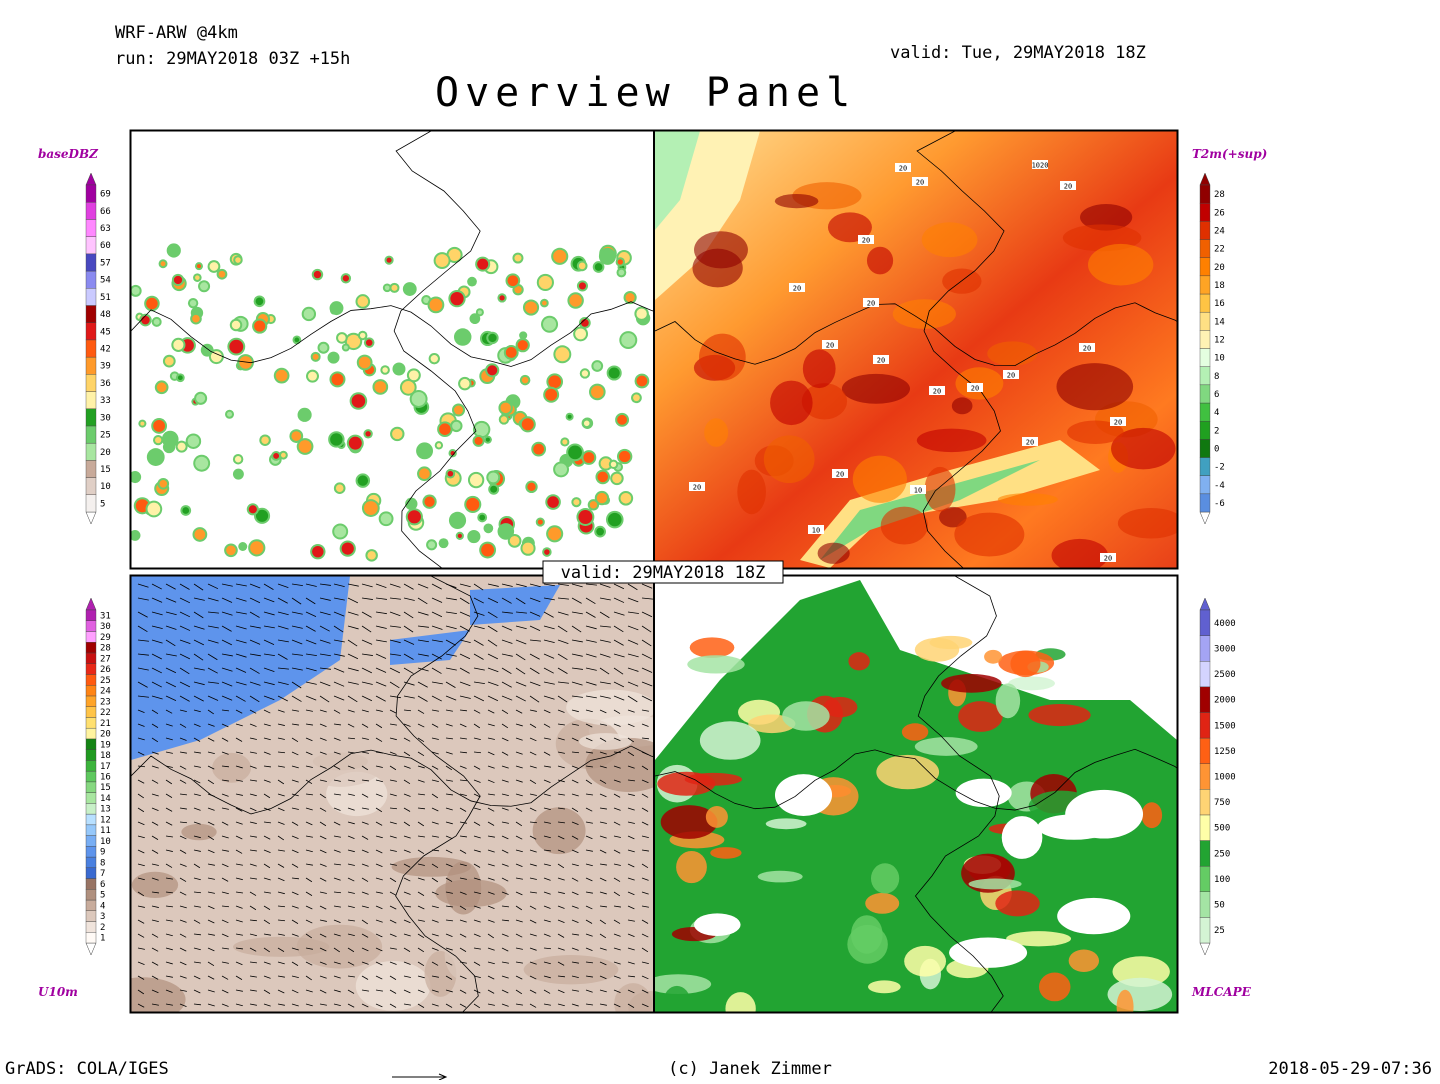 Image resolution: width=1440 pixels, height=1084 pixels. Describe the element at coordinates (916, 794) in the screenshot. I see `cape-map` at that location.